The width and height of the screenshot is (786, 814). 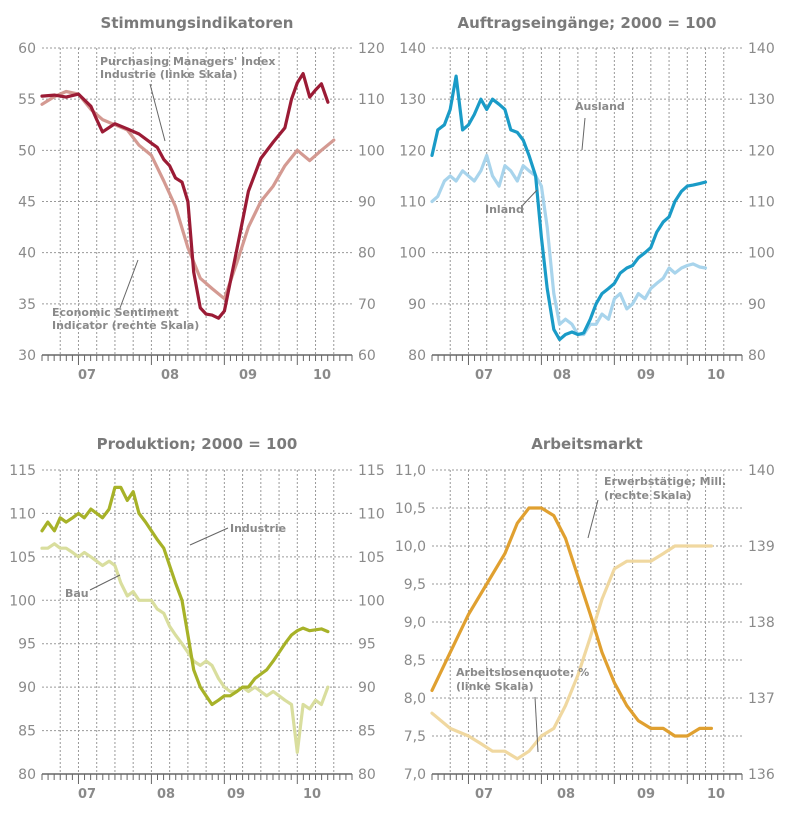 I want to click on y-left-tick-label: 60, so click(x=27, y=49).